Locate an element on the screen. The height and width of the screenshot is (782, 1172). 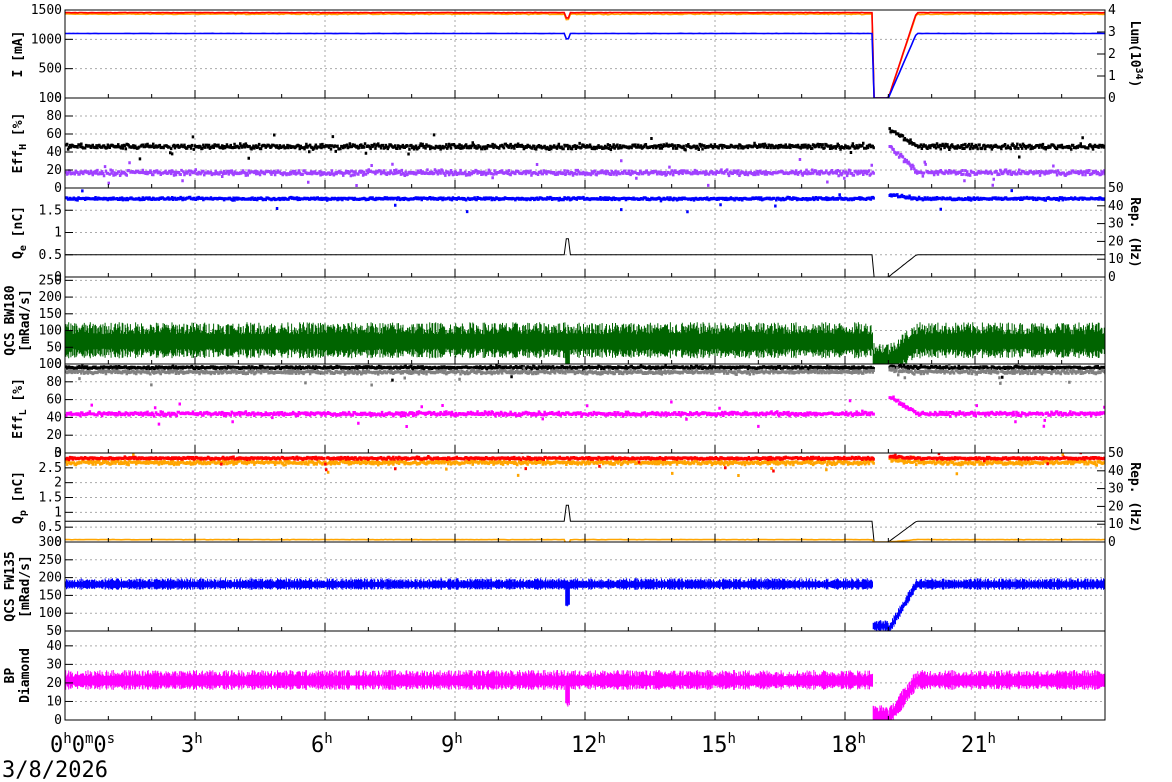
y-tick-label: 300 is located at coordinates (50, 542).